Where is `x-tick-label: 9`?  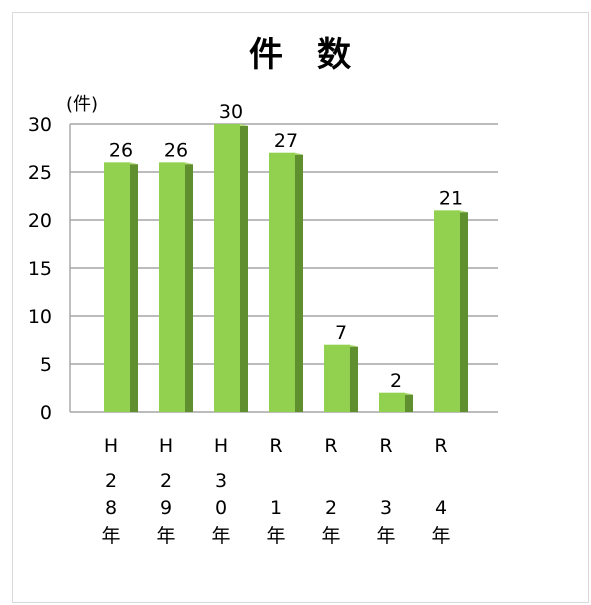 x-tick-label: 9 is located at coordinates (166, 508).